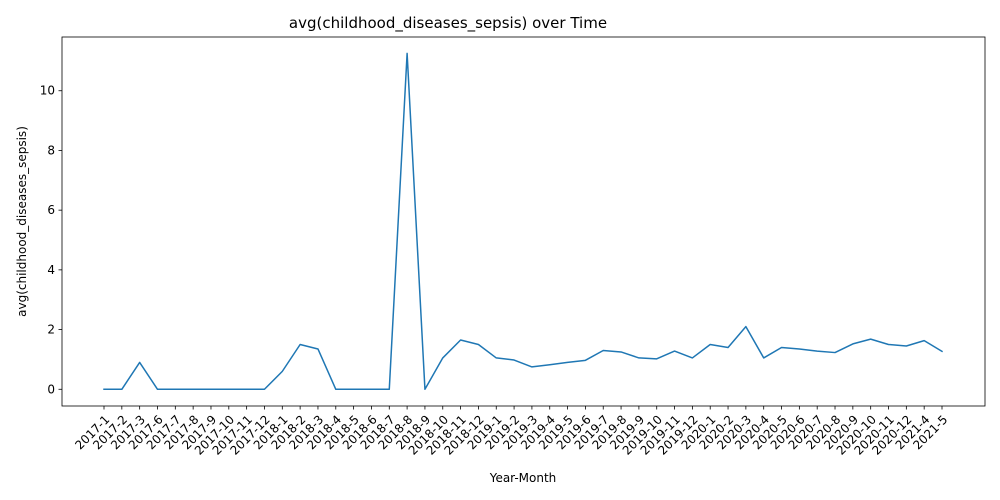 This screenshot has width=1000, height=500. What do you see at coordinates (523, 478) in the screenshot?
I see `x-axis-label: Year-Month` at bounding box center [523, 478].